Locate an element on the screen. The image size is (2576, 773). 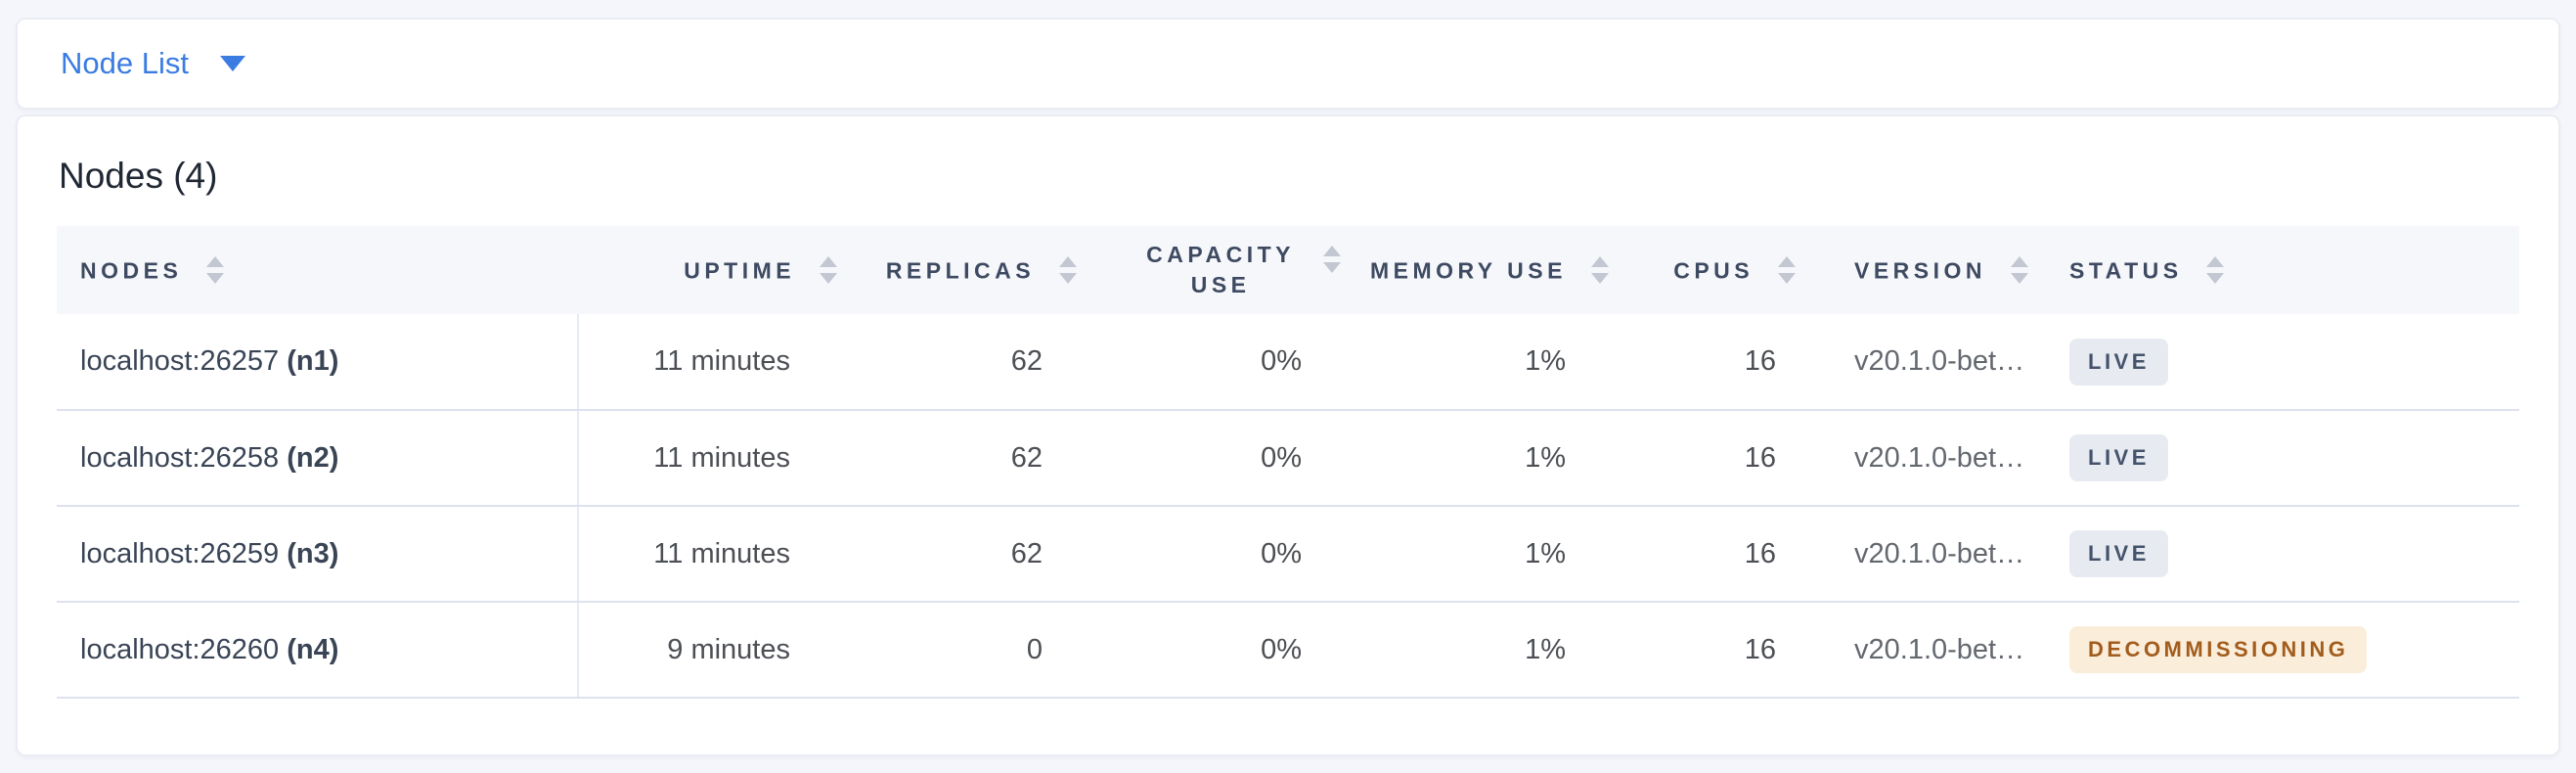
node-address-cell: localhost:26259 (n3) is located at coordinates (317, 554).